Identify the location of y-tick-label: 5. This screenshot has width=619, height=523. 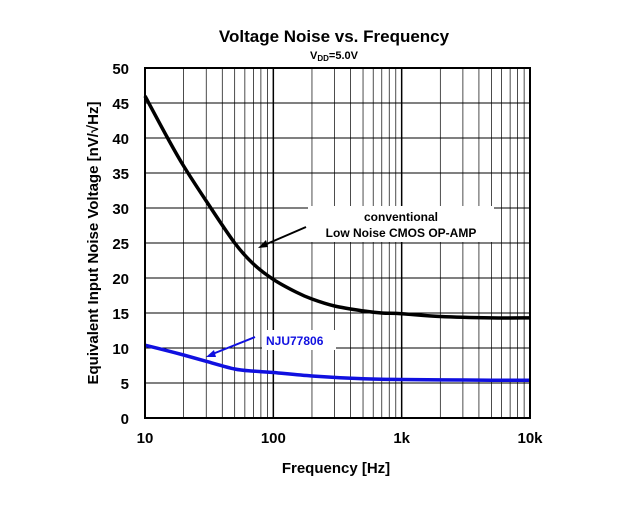
(125, 384).